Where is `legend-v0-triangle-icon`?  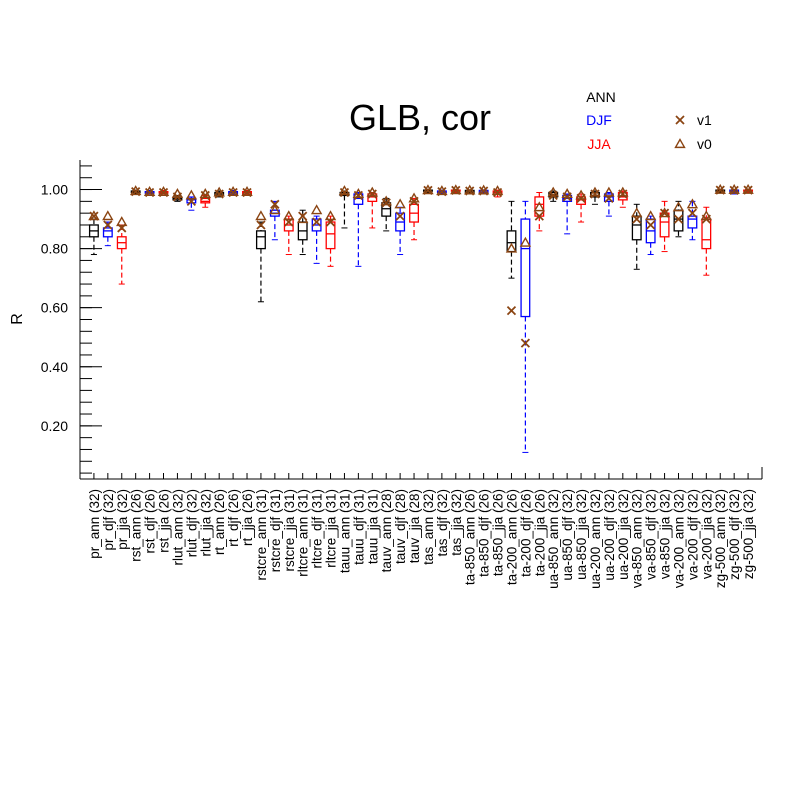 legend-v0-triangle-icon is located at coordinates (680, 143).